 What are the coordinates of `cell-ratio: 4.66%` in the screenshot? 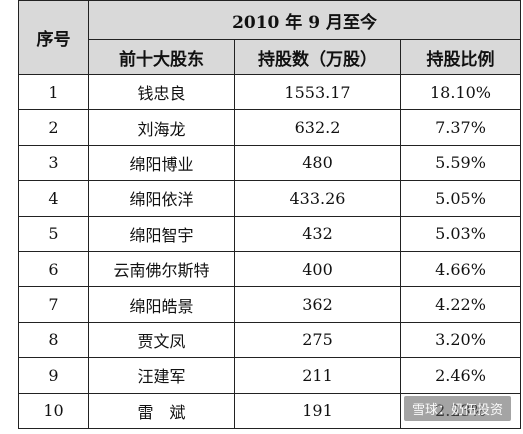 It's located at (460, 269).